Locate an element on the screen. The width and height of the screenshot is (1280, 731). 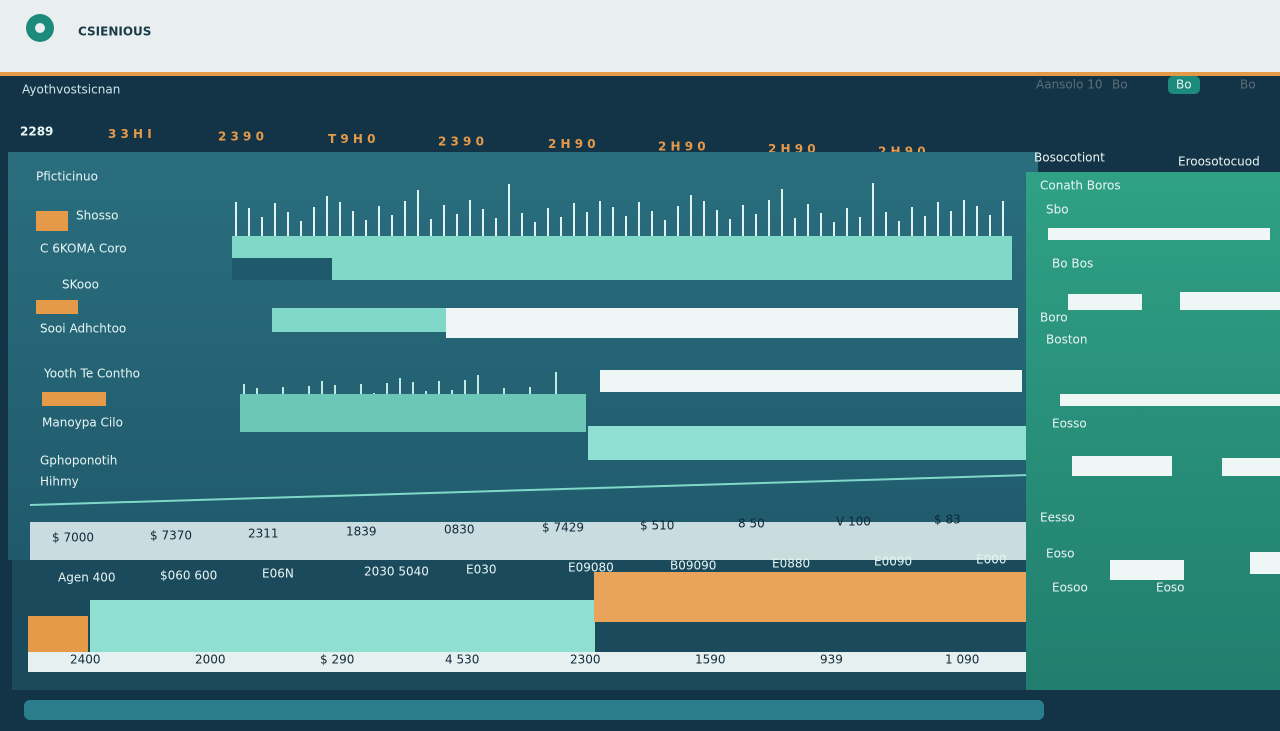
stat: 2289 is located at coordinates (36, 132).